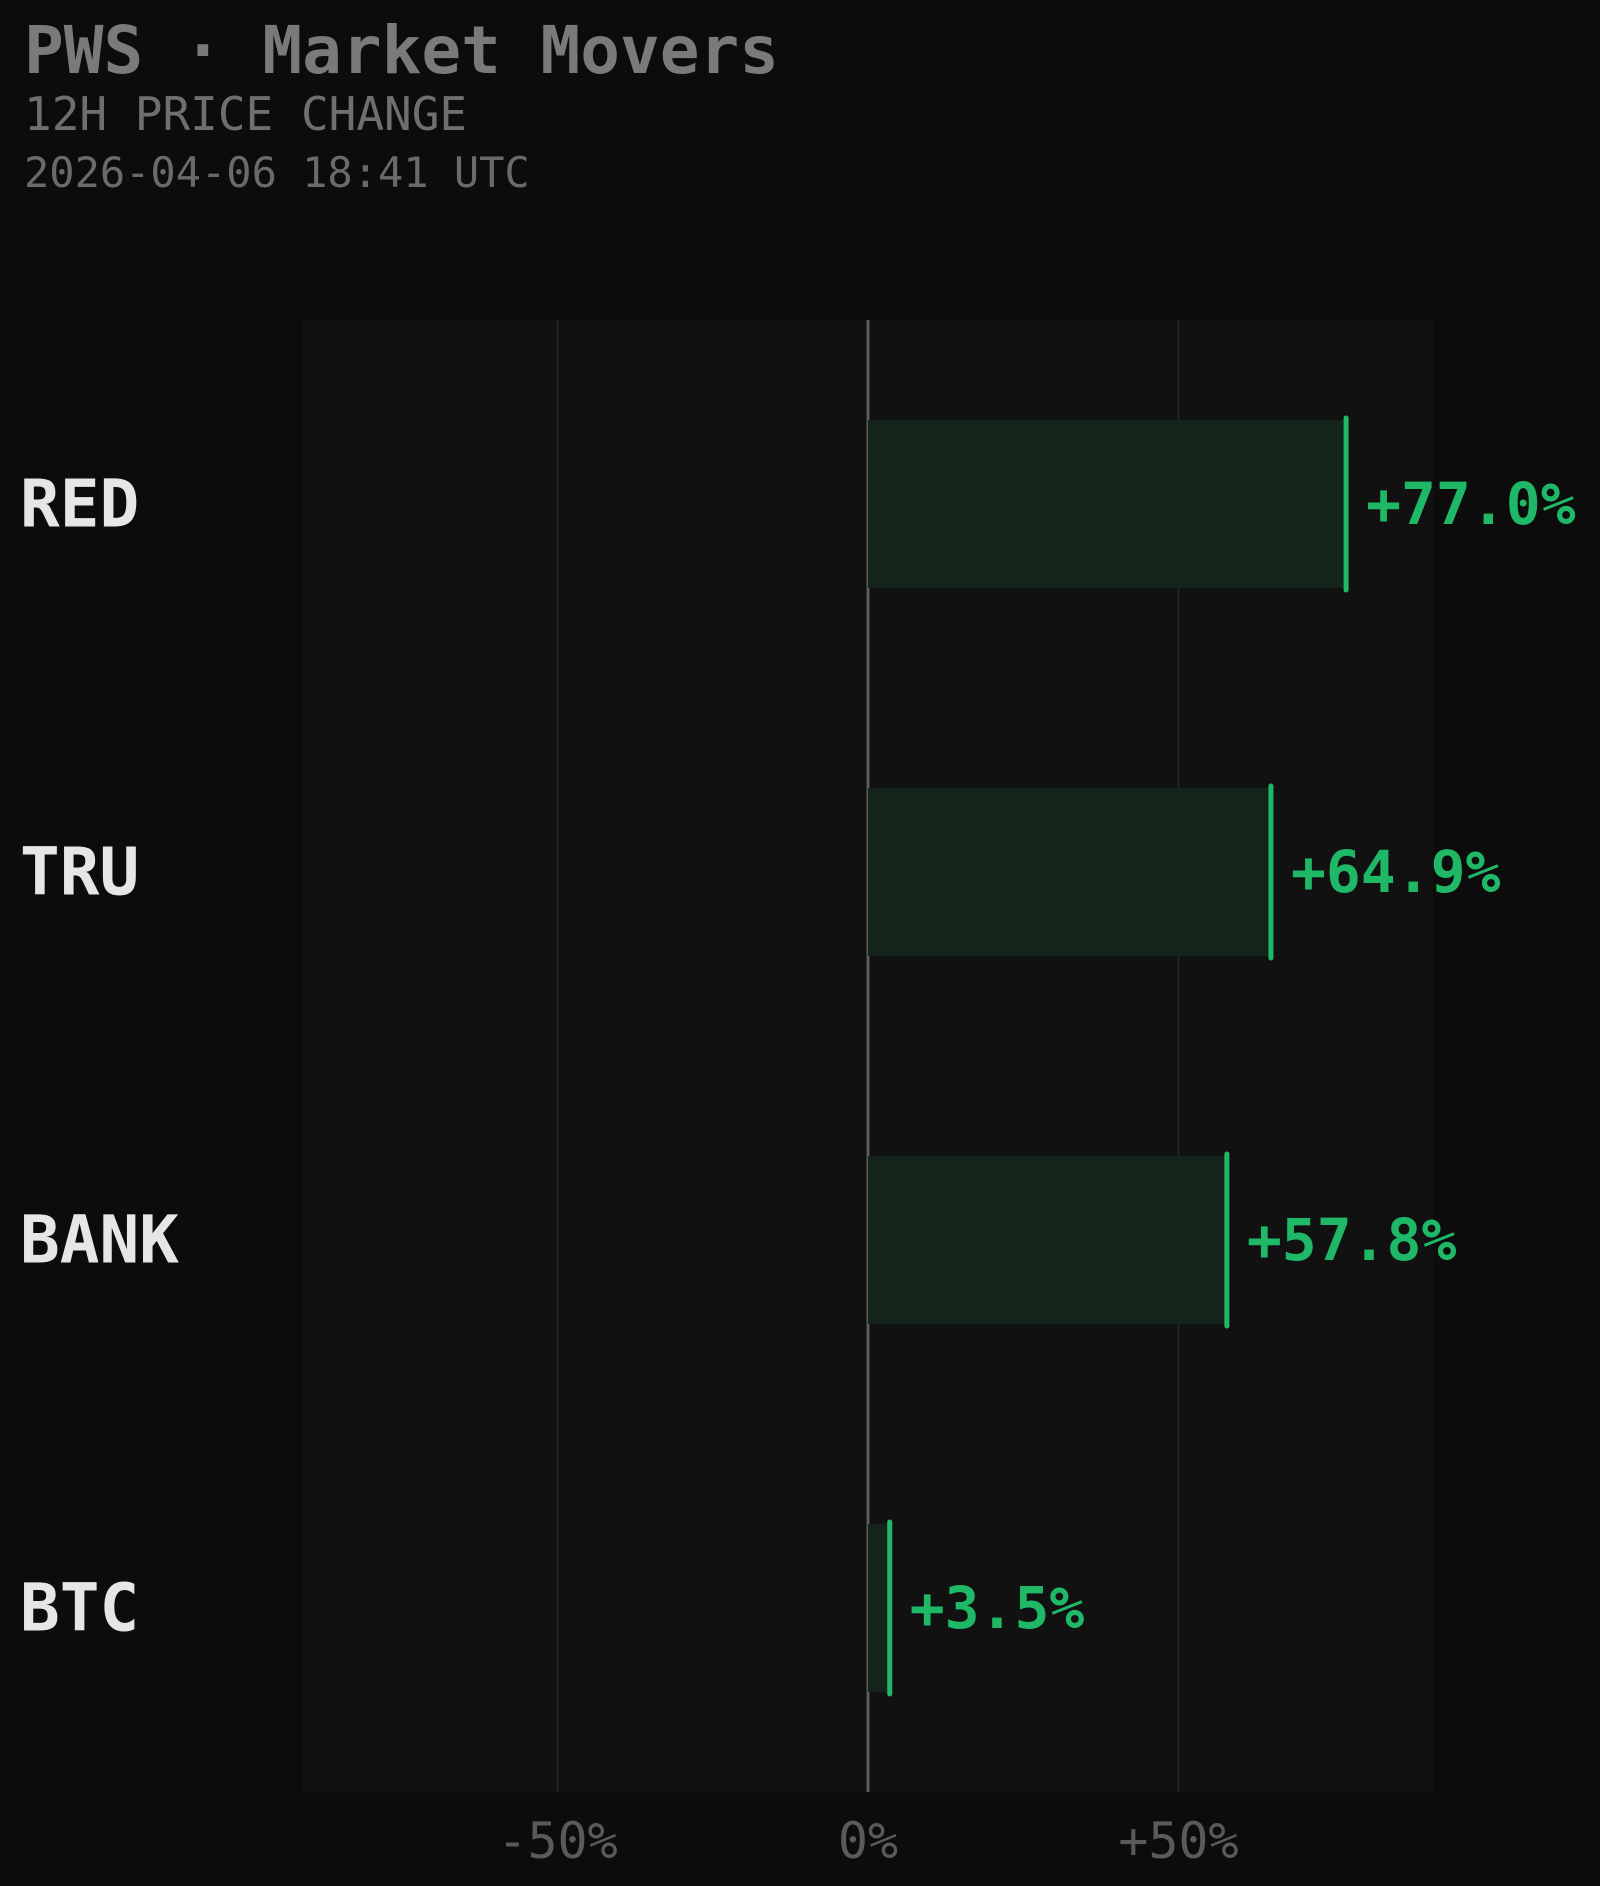  Describe the element at coordinates (79, 504) in the screenshot. I see `category-label: RED` at that location.